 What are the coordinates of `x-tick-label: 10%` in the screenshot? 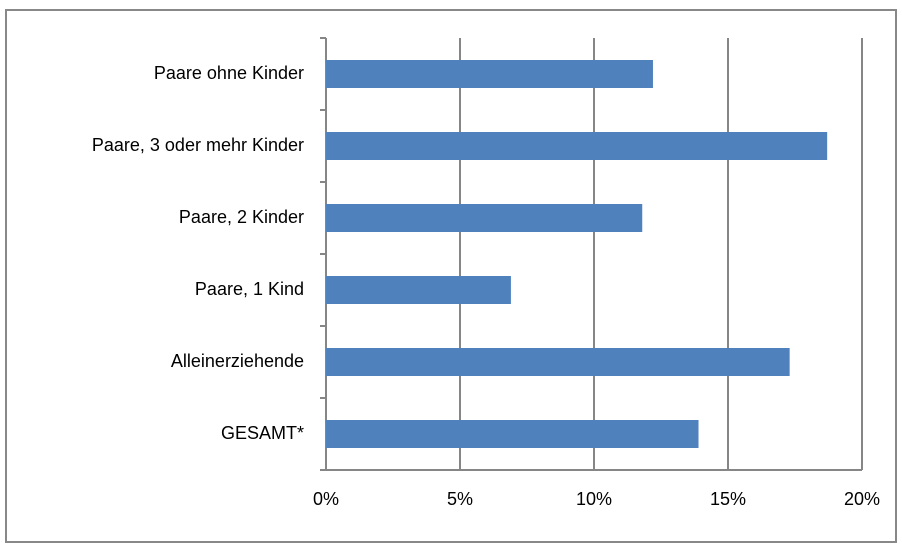 It's located at (594, 499).